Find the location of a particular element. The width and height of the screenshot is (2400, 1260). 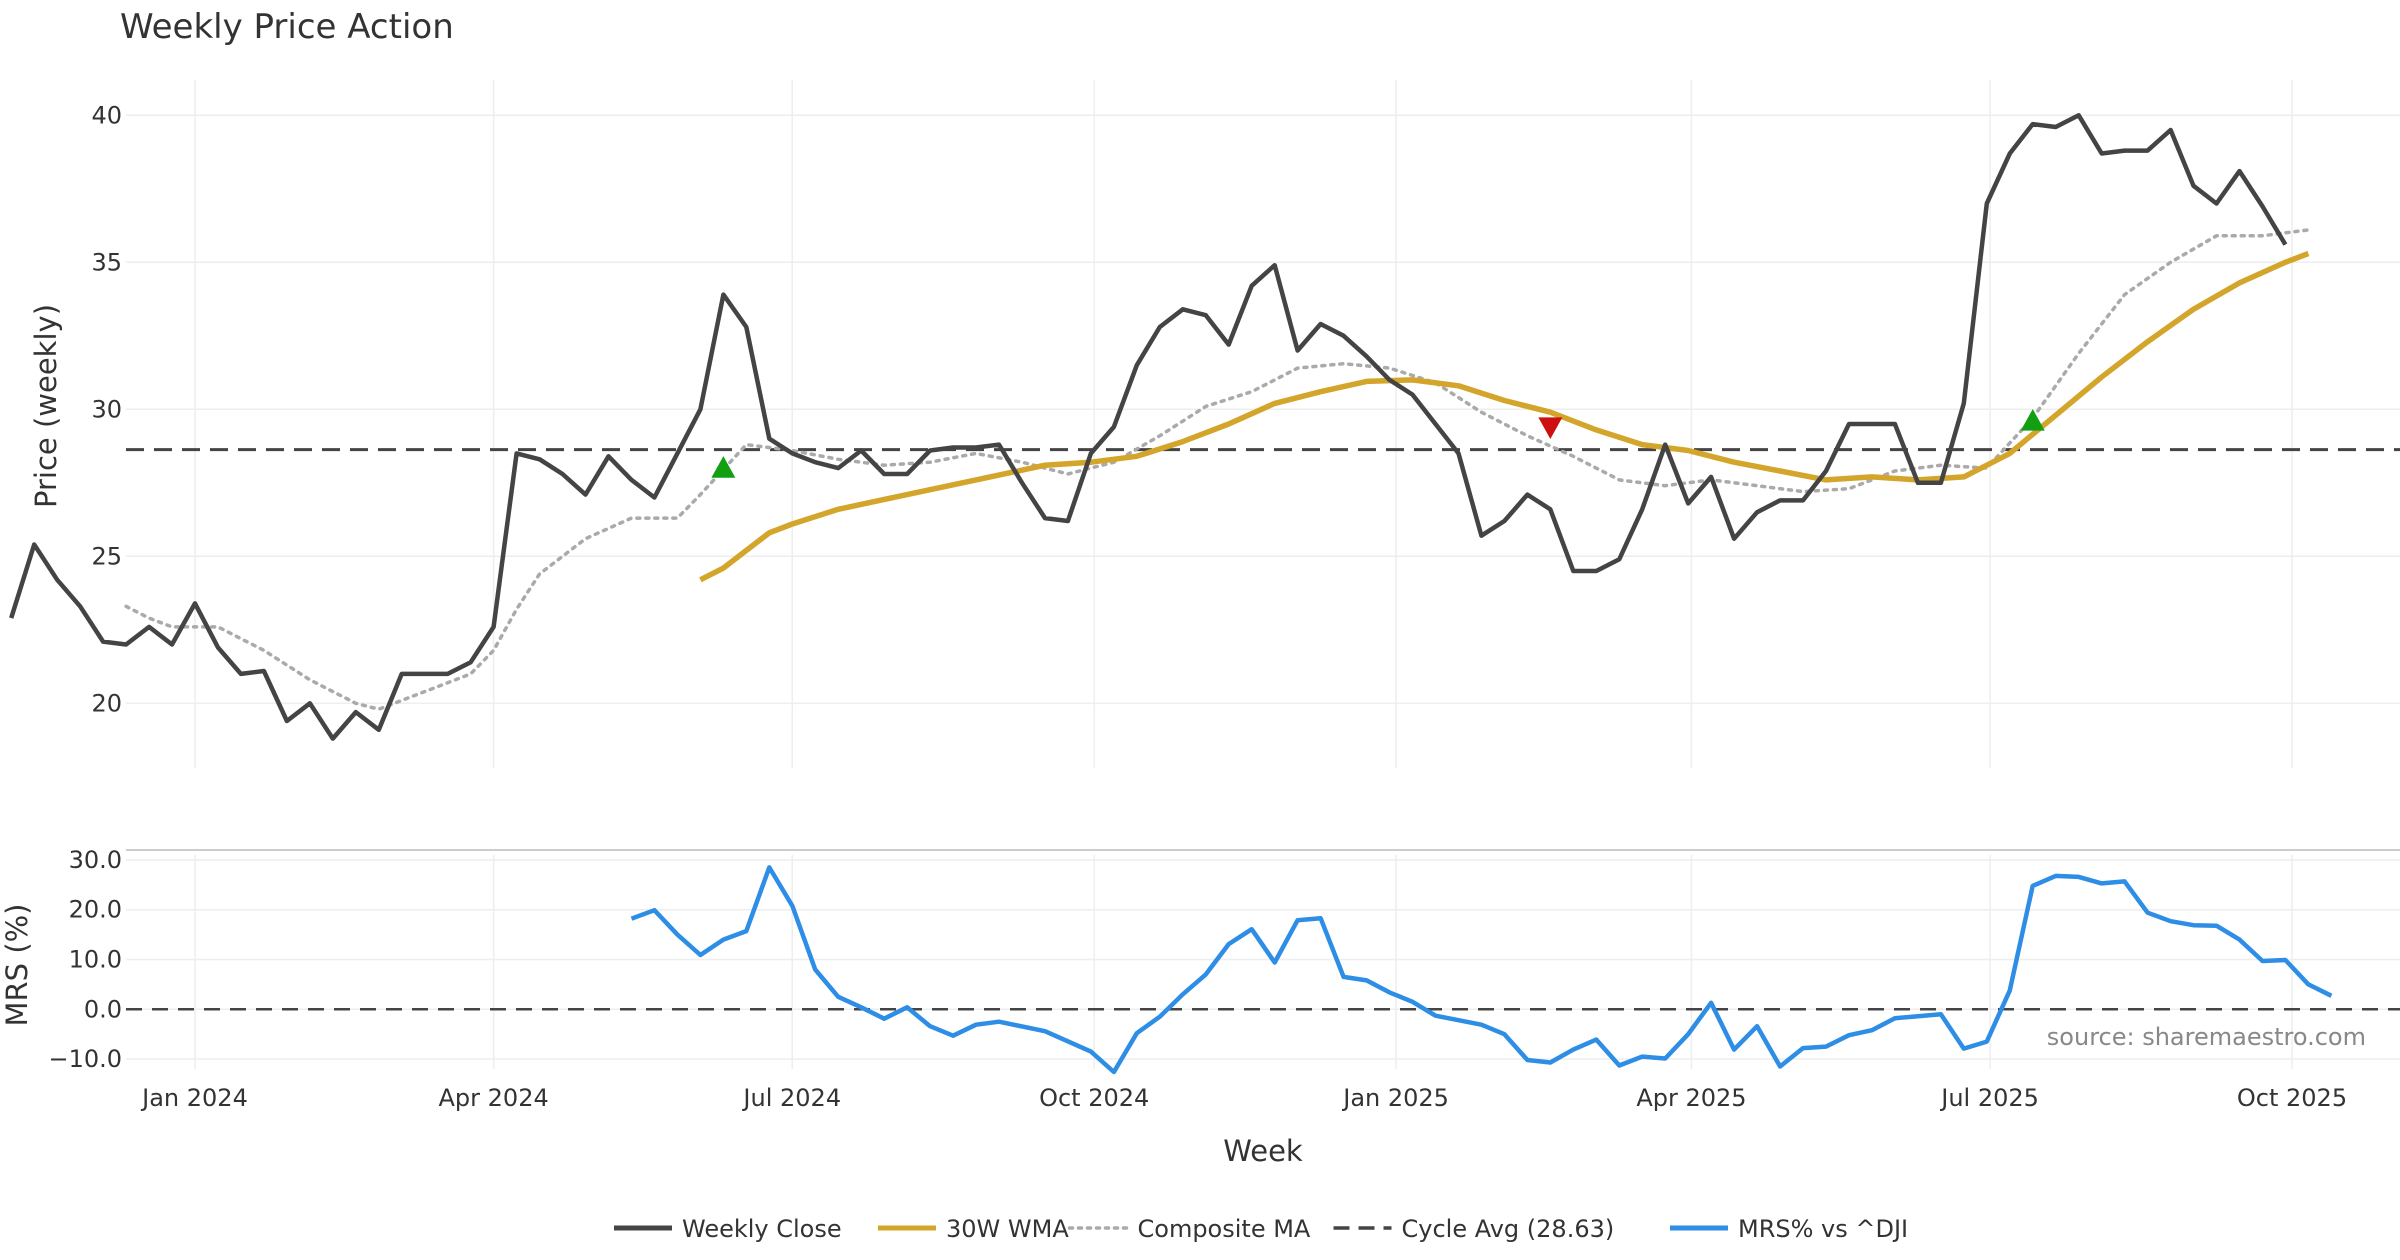

x-tick-label: Oct 2024 is located at coordinates (1094, 1098).